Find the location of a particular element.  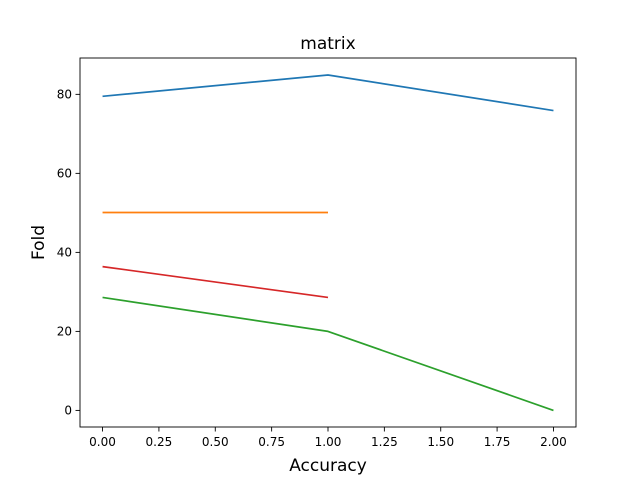

y-tick-label: 0 is located at coordinates (68, 410).